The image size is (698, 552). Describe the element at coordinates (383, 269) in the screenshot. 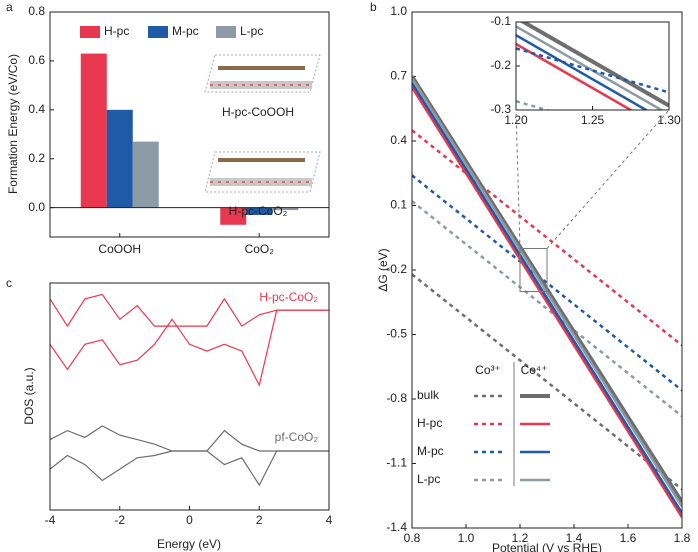

I see `y-axis-title: ΔG (eV)` at that location.